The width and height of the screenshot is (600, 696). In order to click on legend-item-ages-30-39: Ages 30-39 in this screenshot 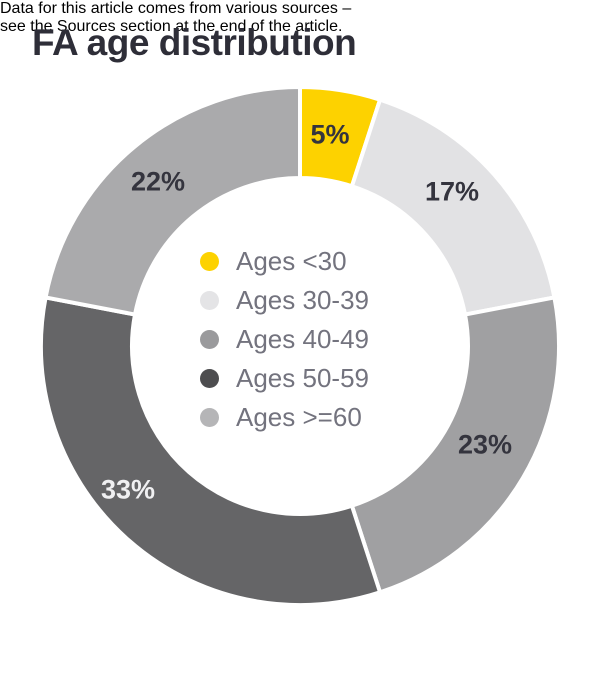, I will do `click(284, 300)`.